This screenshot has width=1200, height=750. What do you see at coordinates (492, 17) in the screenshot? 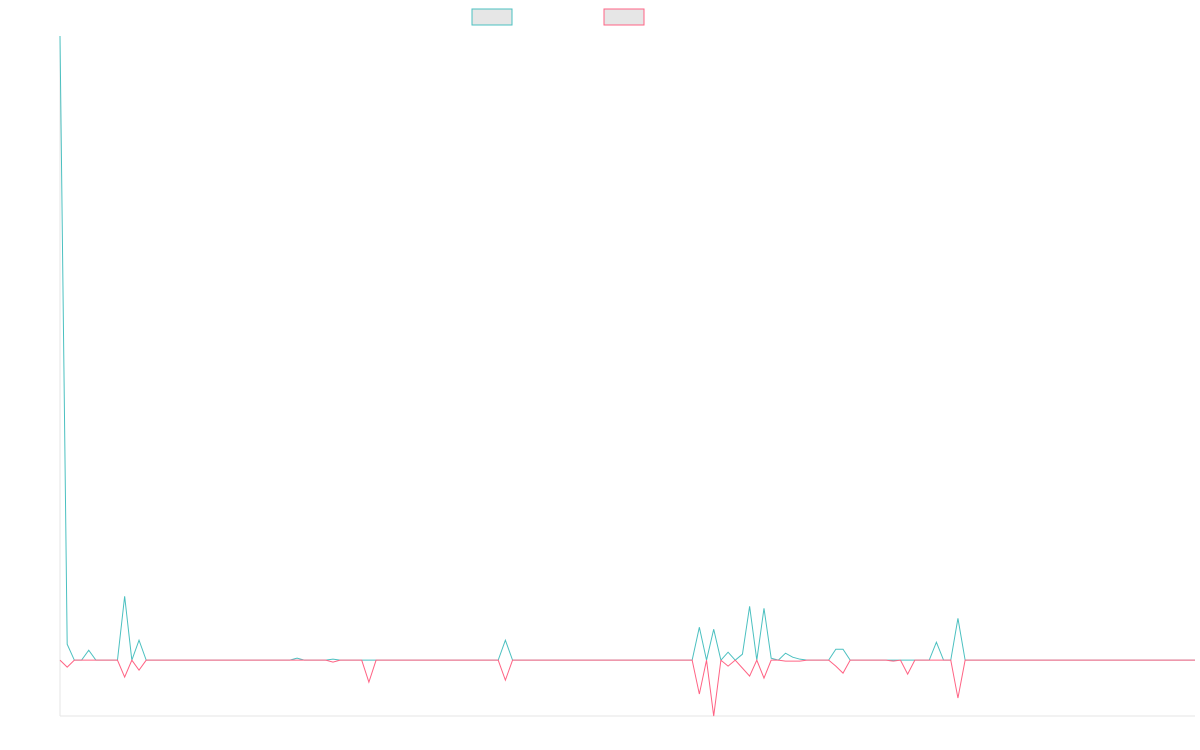
I see `legend-swatch-series-a` at bounding box center [492, 17].